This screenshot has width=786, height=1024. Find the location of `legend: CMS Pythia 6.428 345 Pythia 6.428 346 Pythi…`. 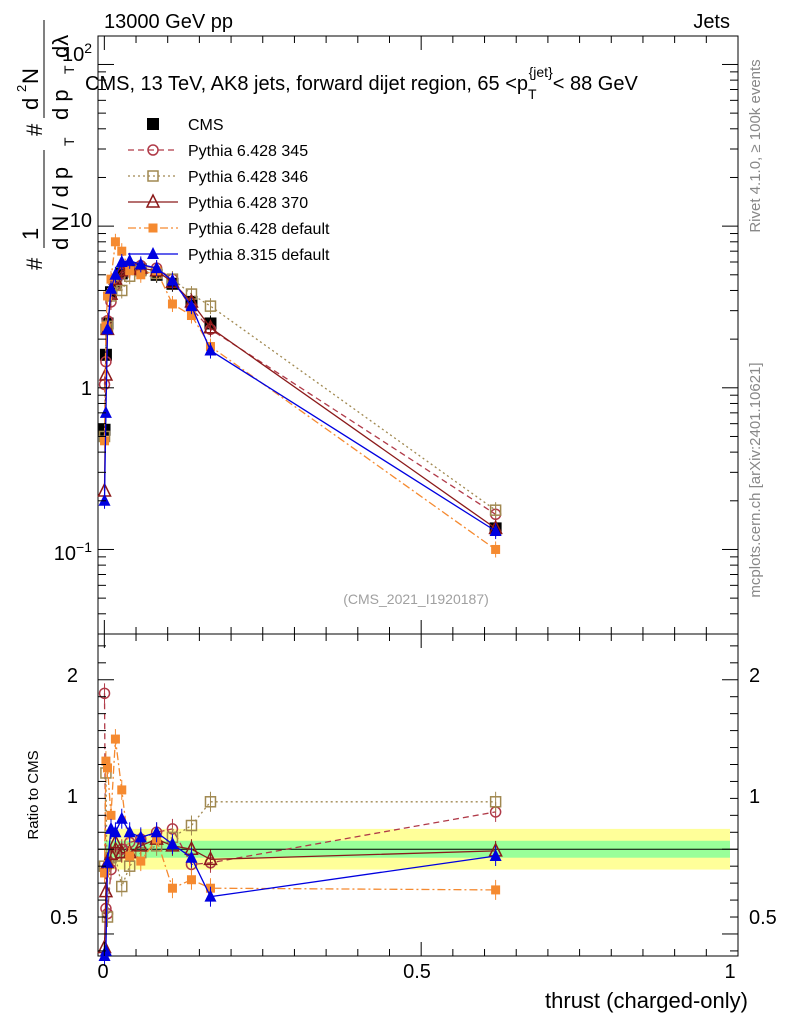

legend: CMS Pythia 6.428 345 Pythia 6.428 346 Pythi… is located at coordinates (229, 190).